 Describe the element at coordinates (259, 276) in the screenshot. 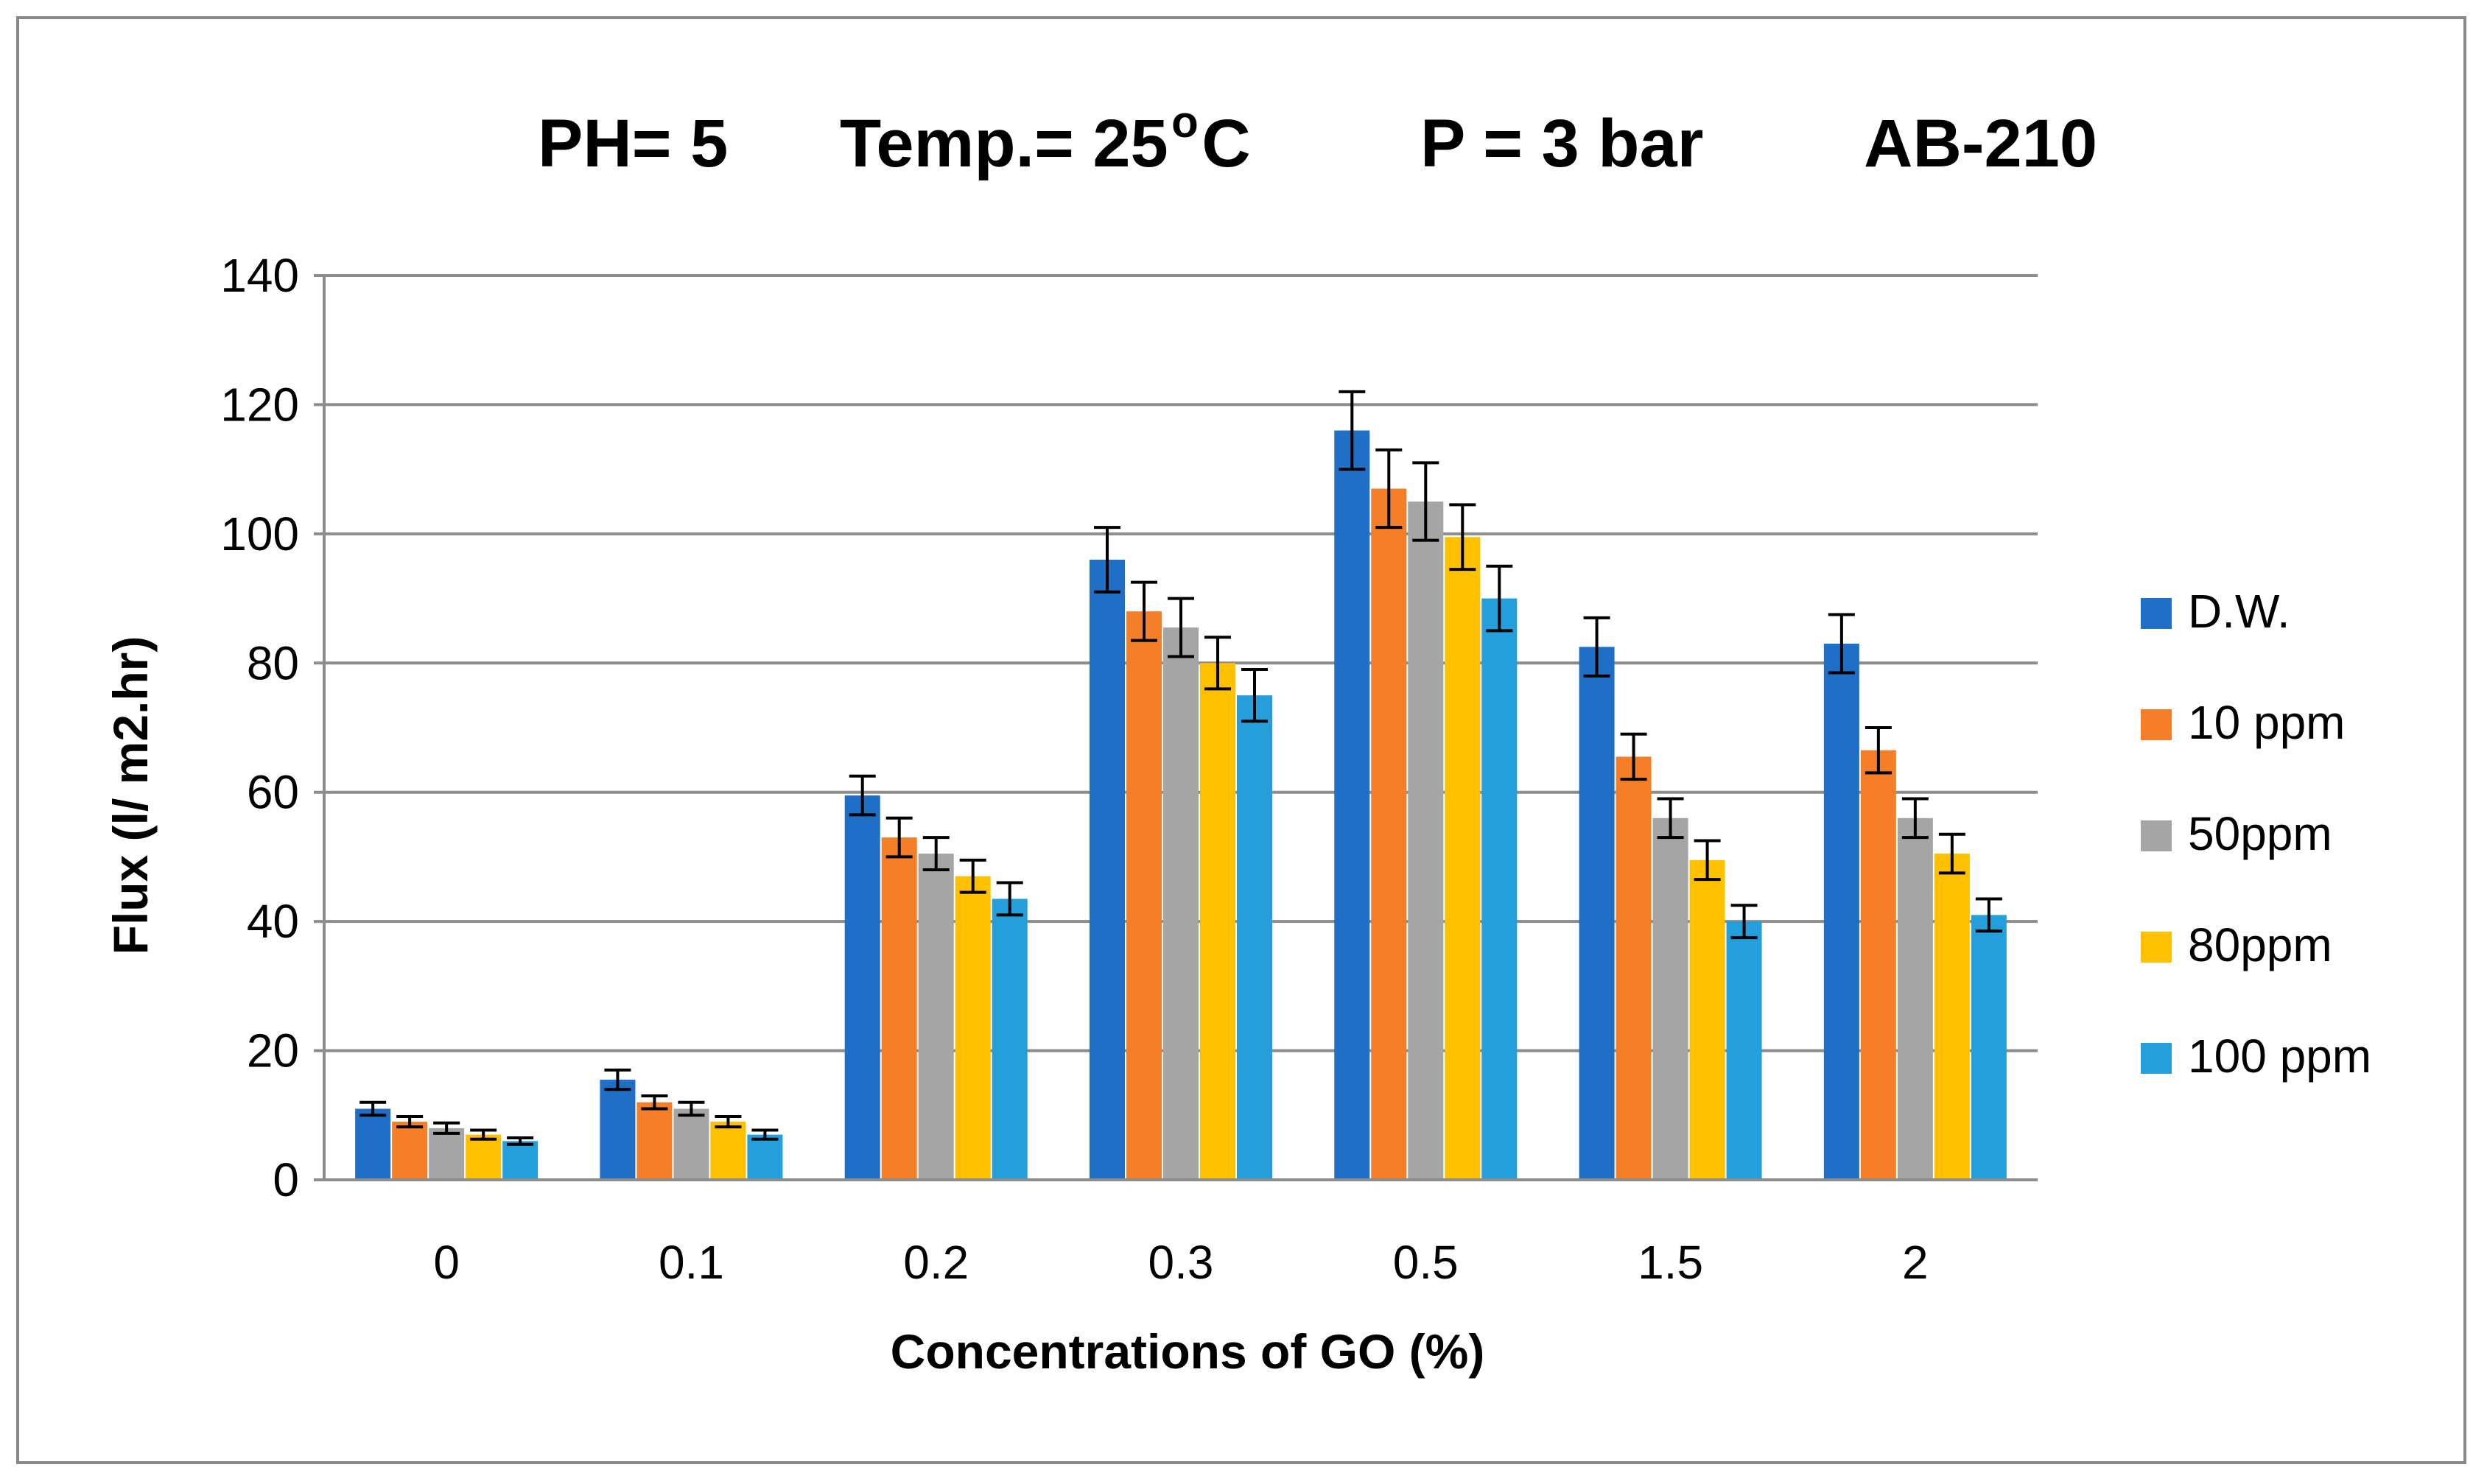

I see `y-tick-label: 140` at that location.